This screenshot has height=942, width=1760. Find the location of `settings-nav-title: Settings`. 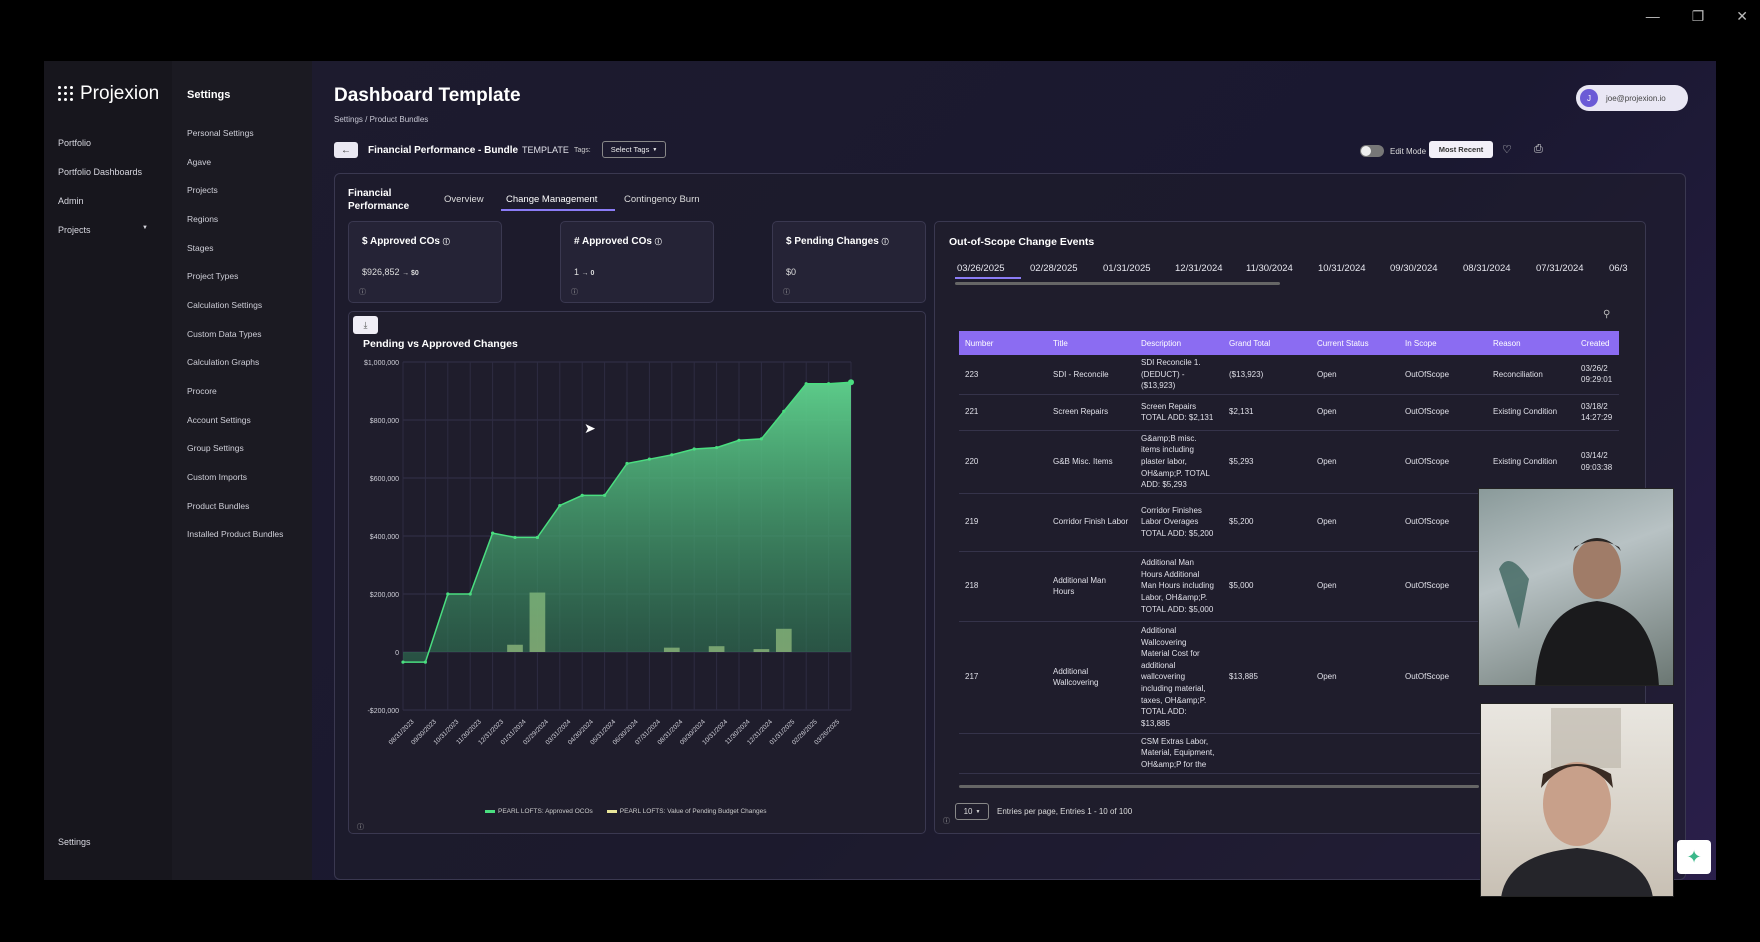

settings-nav-title: Settings is located at coordinates (209, 95).